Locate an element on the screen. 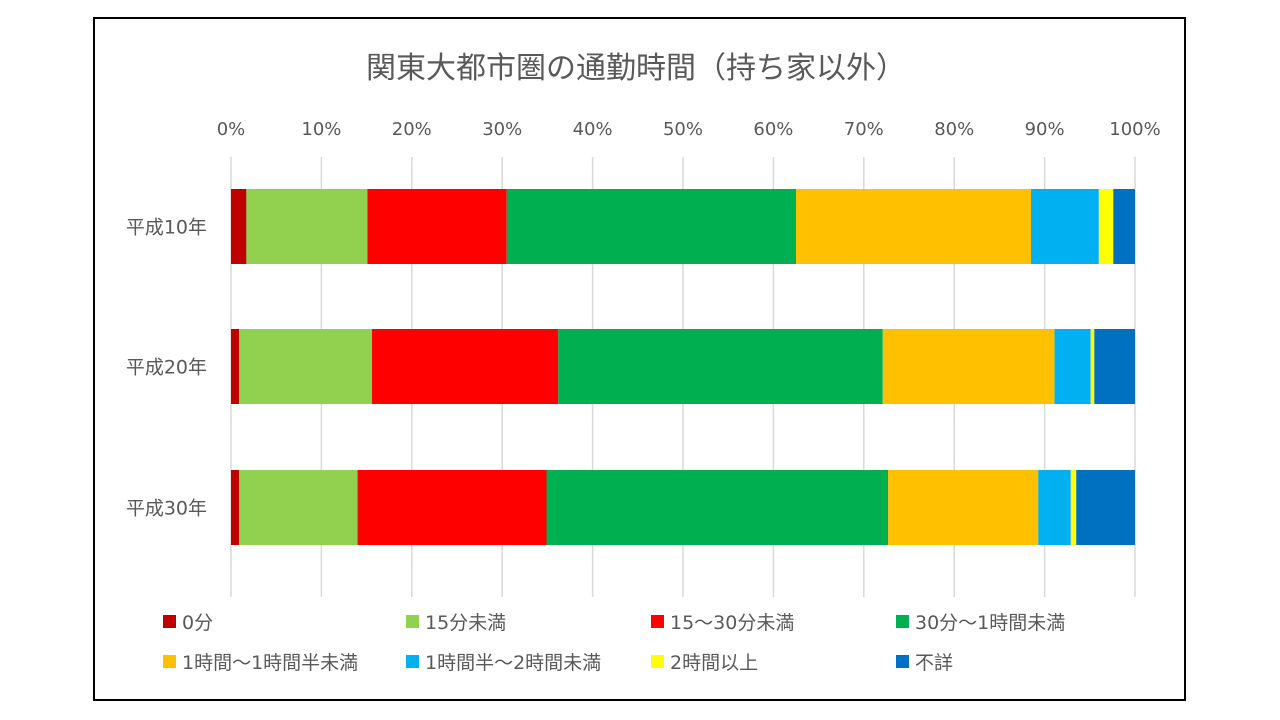 This screenshot has height=720, width=1280. legend-label: 不詳 is located at coordinates (934, 663).